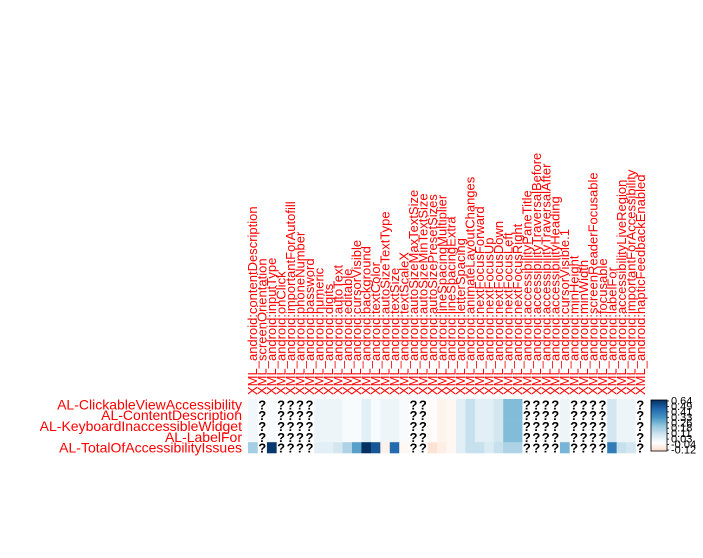 The height and width of the screenshot is (558, 703). Describe the element at coordinates (337, 330) in the screenshot. I see `column-label: XML_android:autoText` at that location.